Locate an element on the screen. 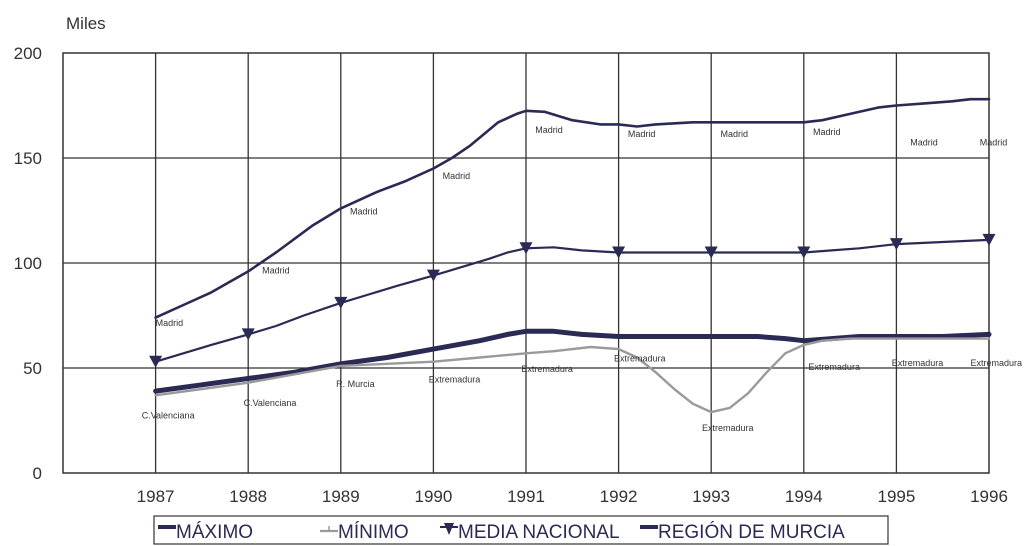 The image size is (1036, 546). legend-box is located at coordinates (521, 530).